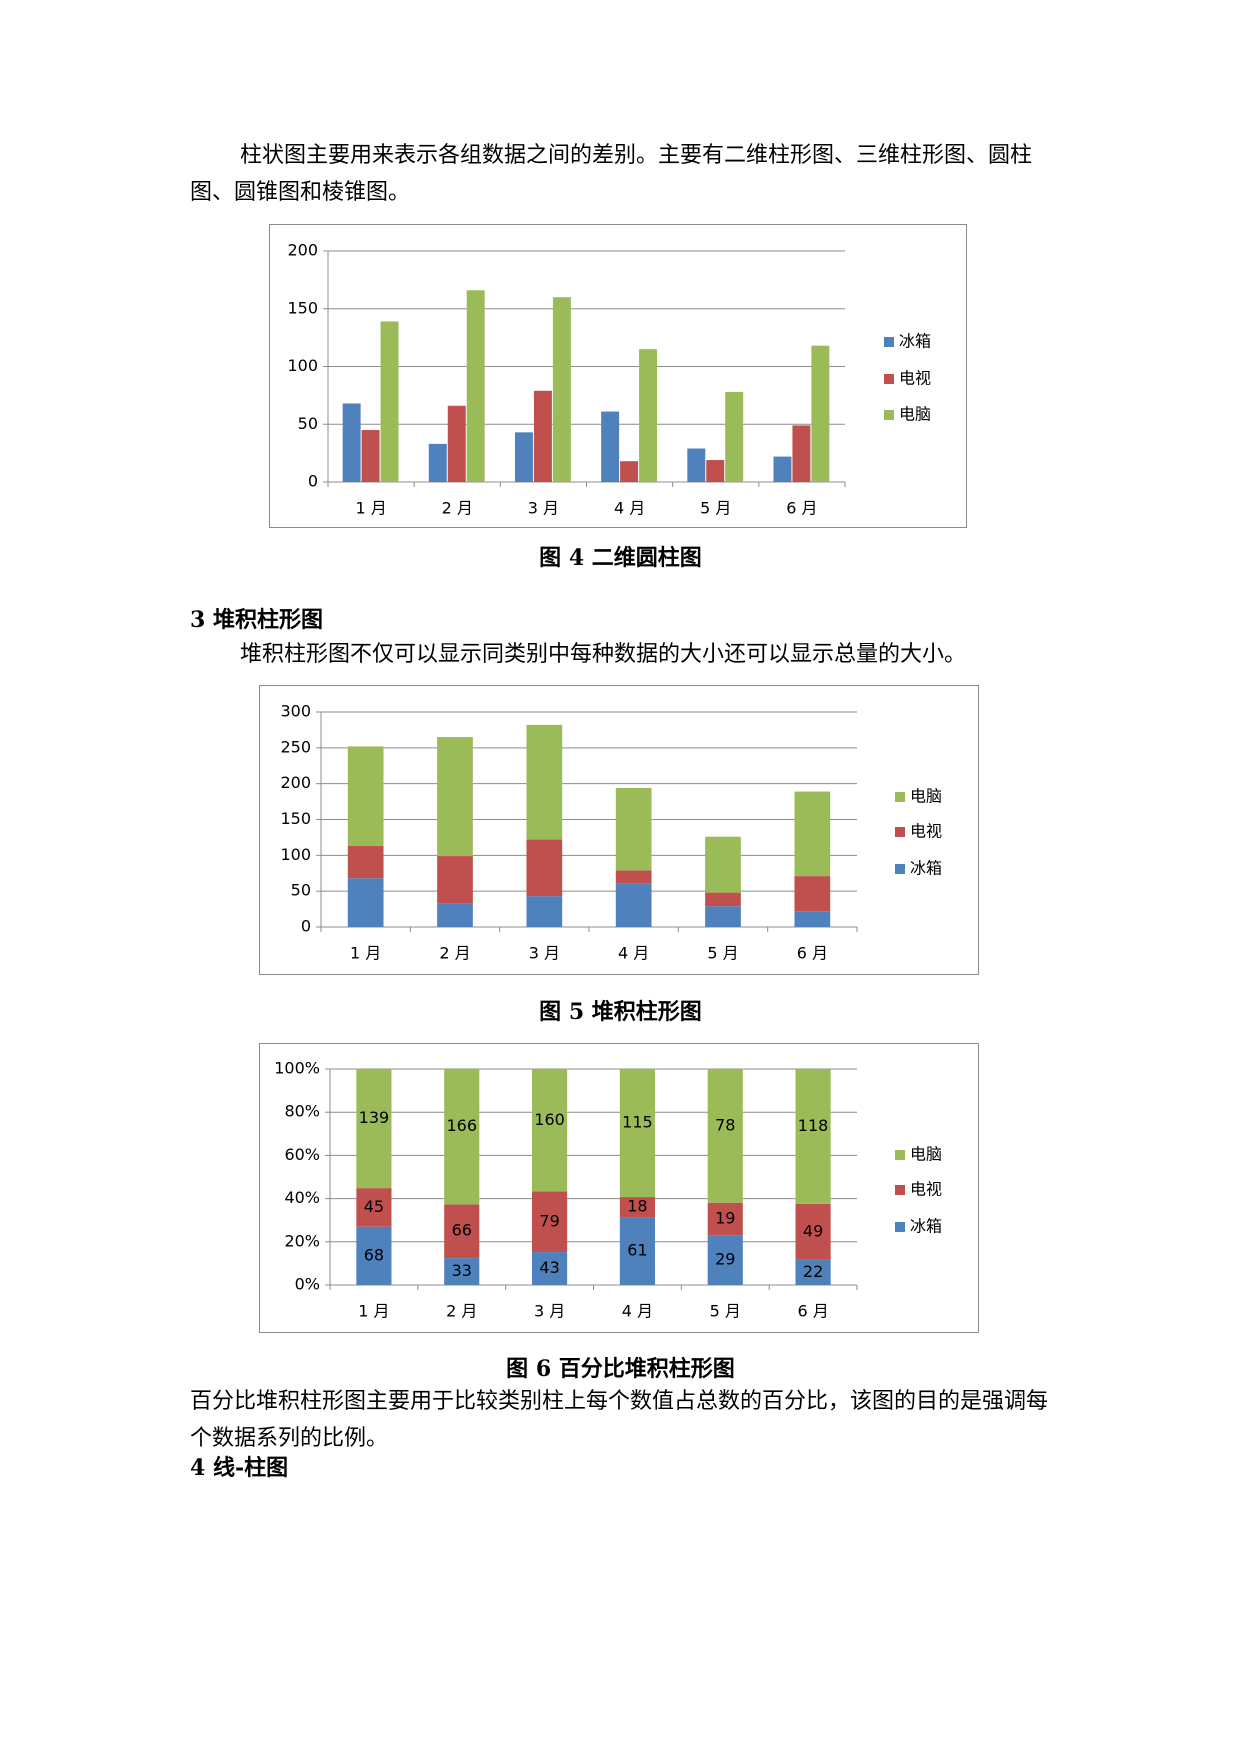  I want to click on x-tick-label: 1 月, so click(373, 1311).